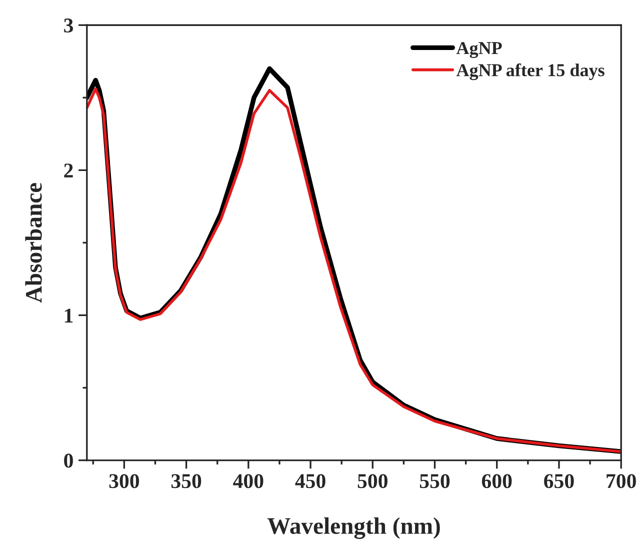 The image size is (639, 546). I want to click on x-tick-label: 650, so click(559, 481).